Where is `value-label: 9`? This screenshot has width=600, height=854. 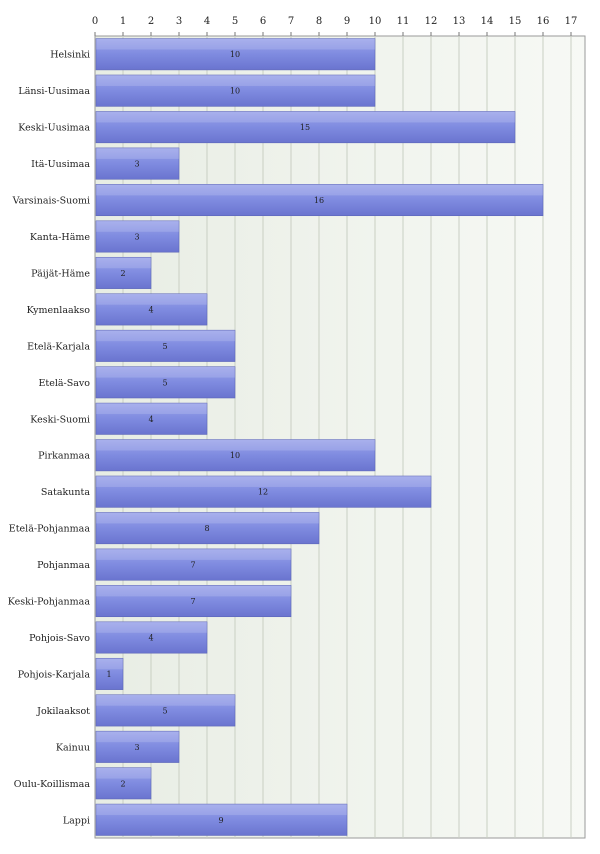
value-label: 9 is located at coordinates (220, 820).